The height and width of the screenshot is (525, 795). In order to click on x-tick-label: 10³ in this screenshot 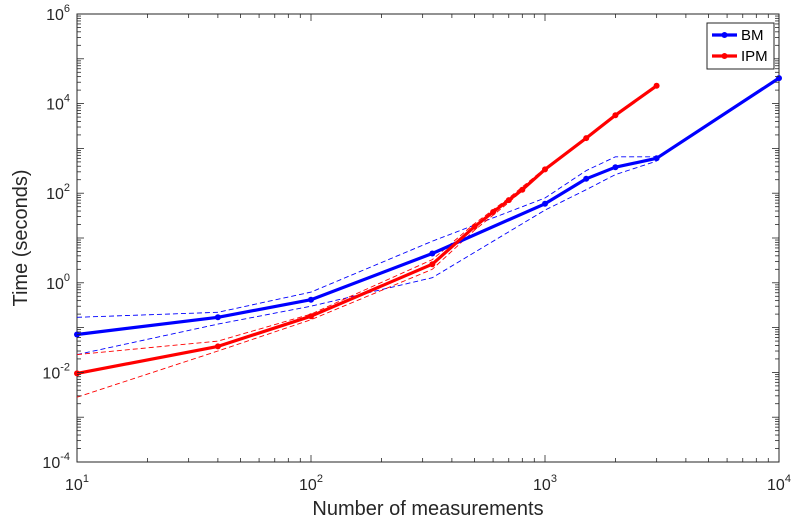, I will do `click(545, 483)`.